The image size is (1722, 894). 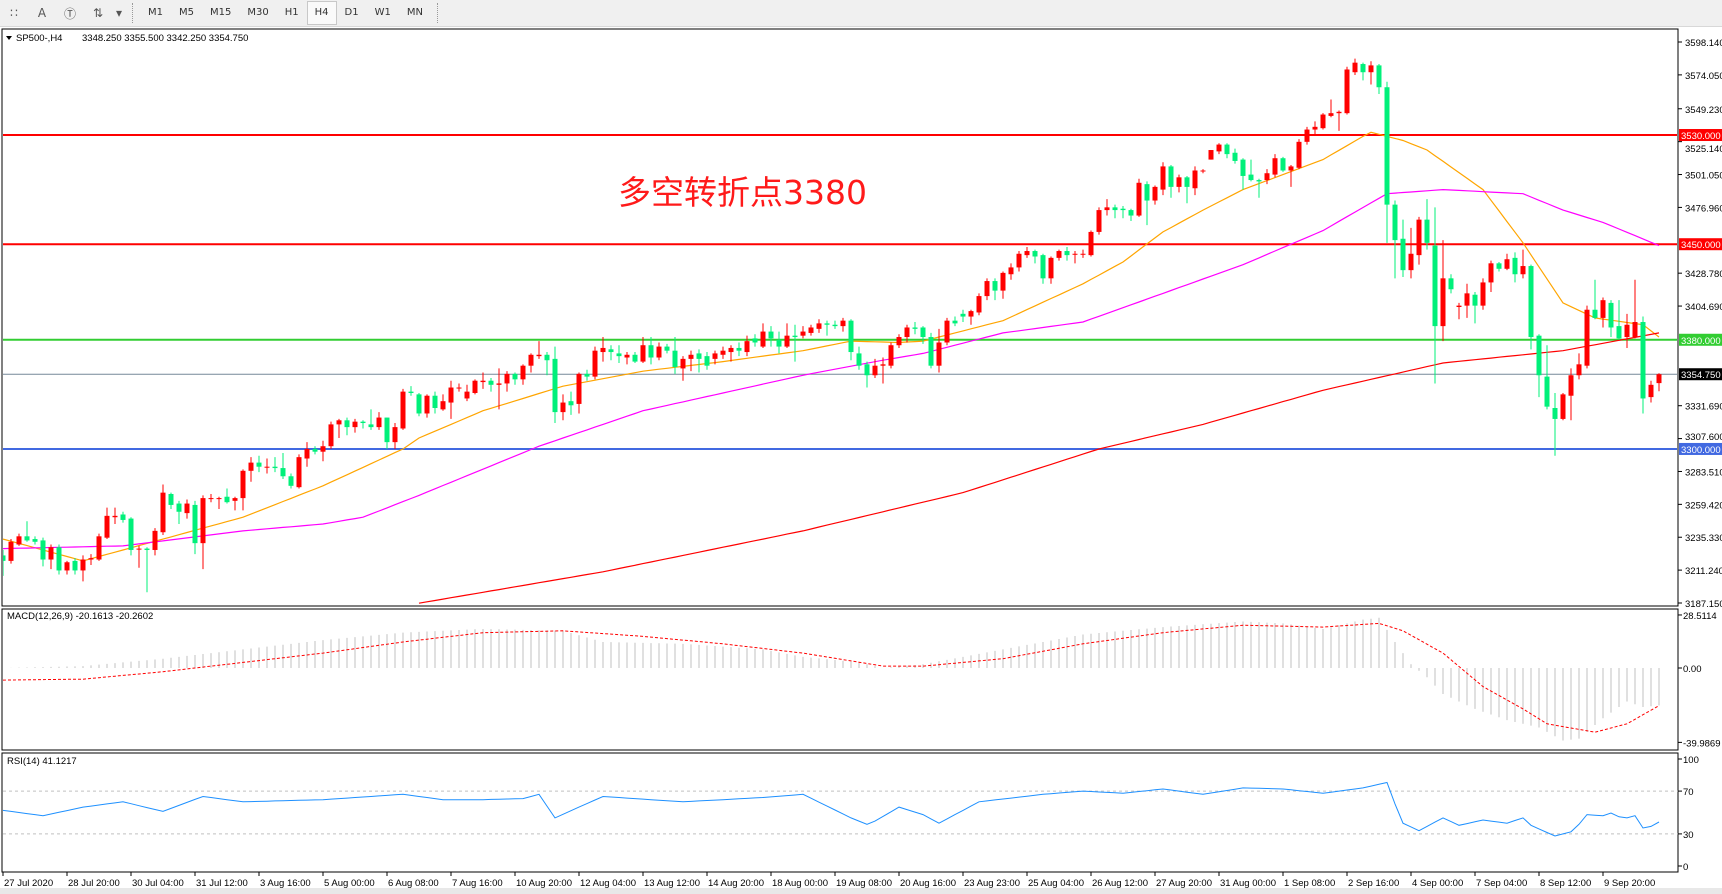 What do you see at coordinates (258, 12) in the screenshot?
I see `timeframe-m30-button: M30` at bounding box center [258, 12].